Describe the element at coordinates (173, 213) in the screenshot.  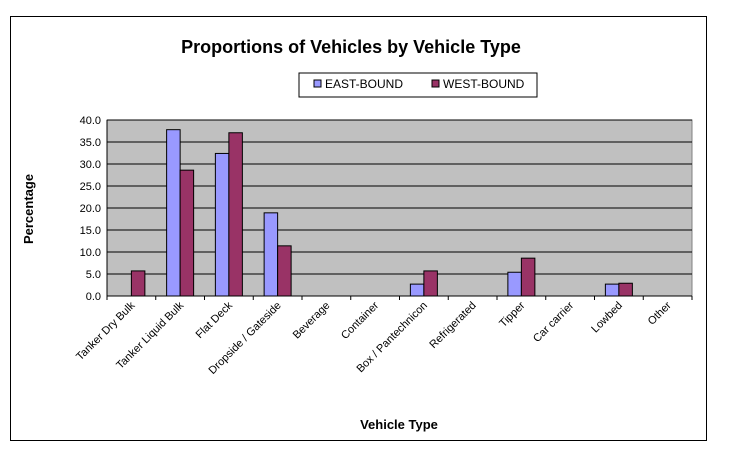
I see `bar-east-bound-tanker-liquid-bulk` at that location.